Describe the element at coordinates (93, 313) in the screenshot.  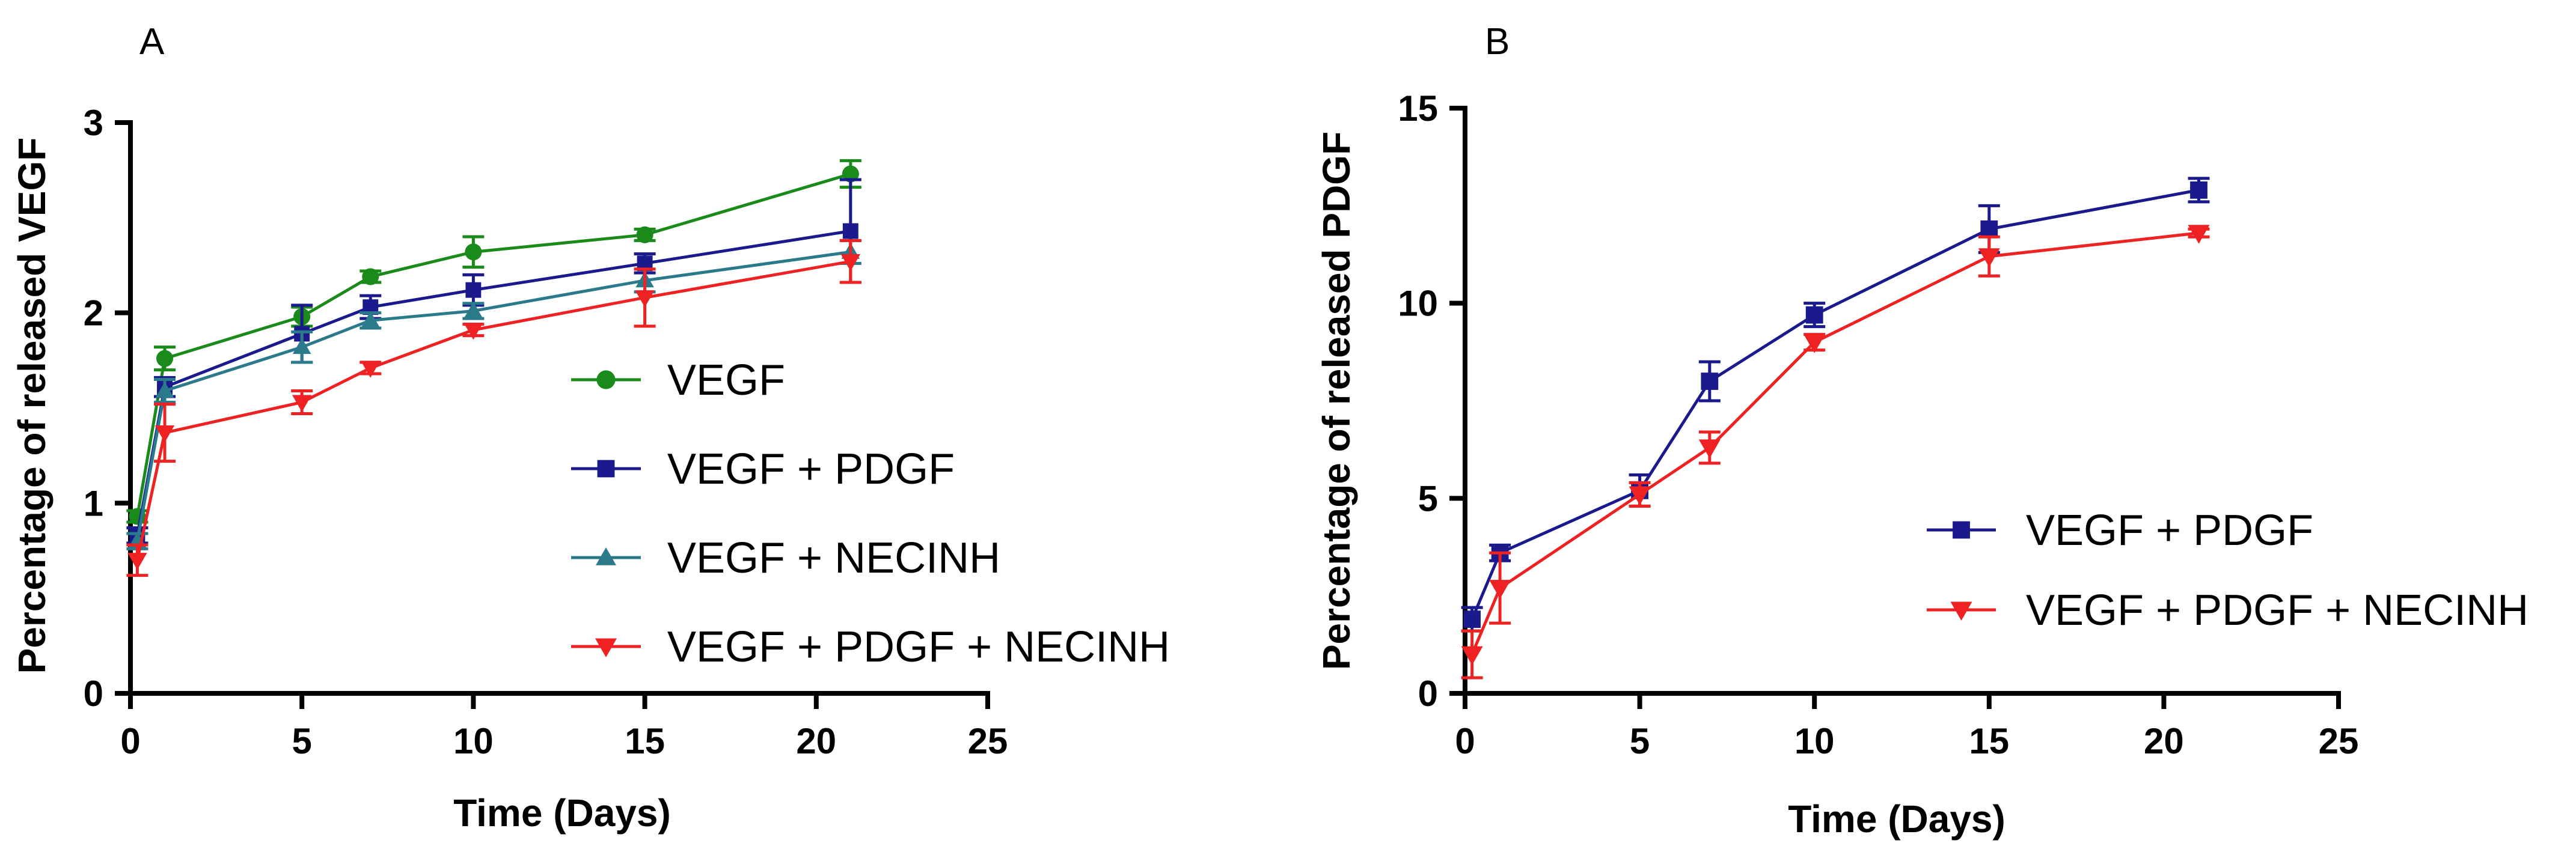
I see `y-tick-label-a: 2` at that location.